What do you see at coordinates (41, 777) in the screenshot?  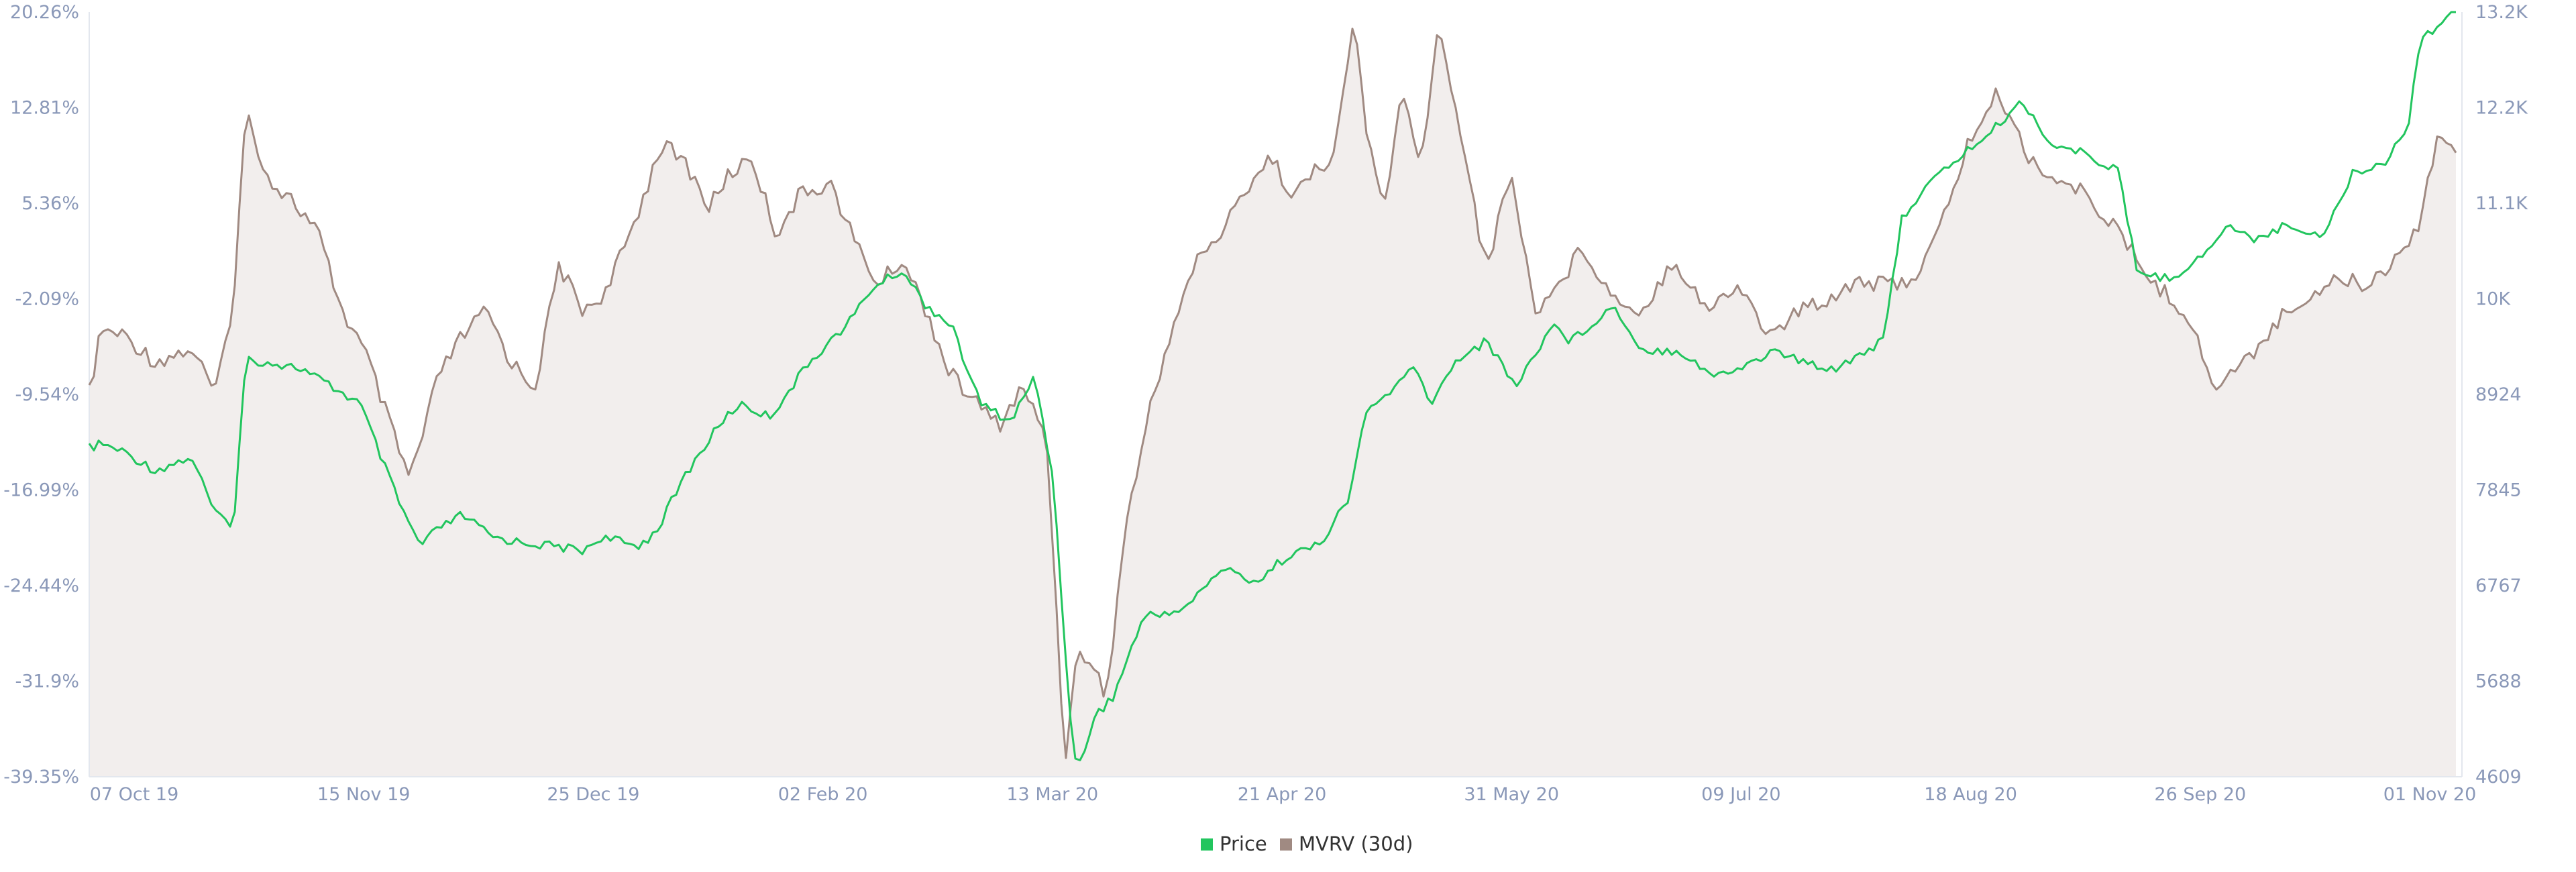 I see `y-left-tick-label: -39.35%` at bounding box center [41, 777].